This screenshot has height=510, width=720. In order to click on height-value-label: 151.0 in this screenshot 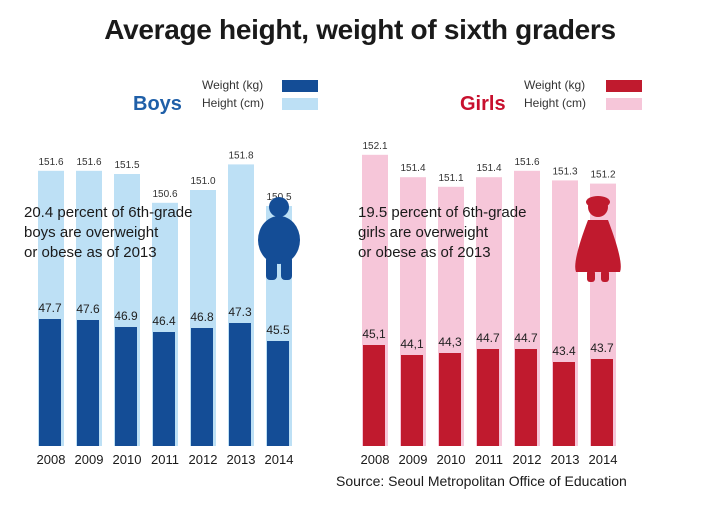, I will do `click(202, 181)`.